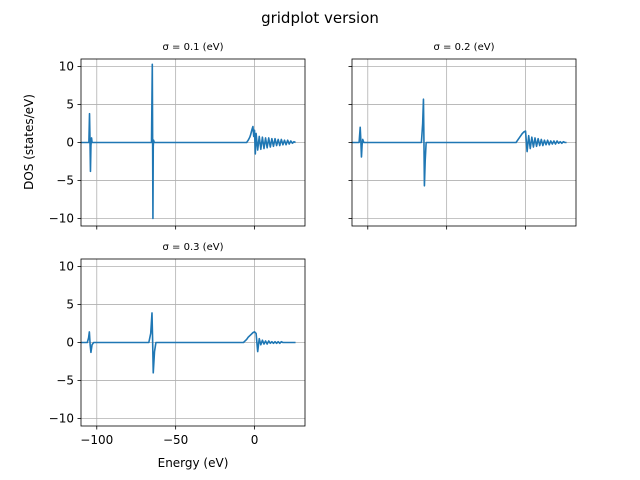  Describe the element at coordinates (193, 463) in the screenshot. I see `x-axis-label: Energy (eV)` at that location.